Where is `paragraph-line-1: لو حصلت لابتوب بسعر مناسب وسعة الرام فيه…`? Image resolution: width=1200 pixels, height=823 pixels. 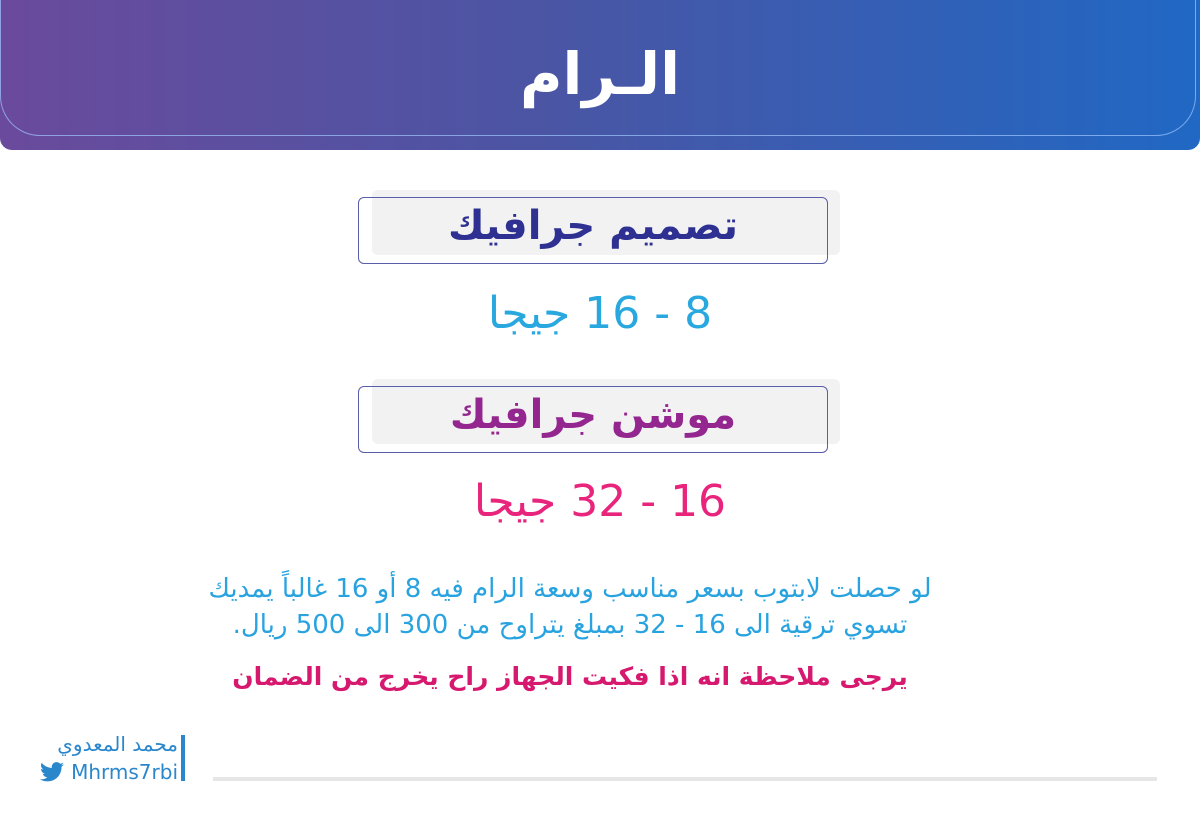 paragraph-line-1: لو حصلت لابتوب بسعر مناسب وسعة الرام فيه… is located at coordinates (570, 589).